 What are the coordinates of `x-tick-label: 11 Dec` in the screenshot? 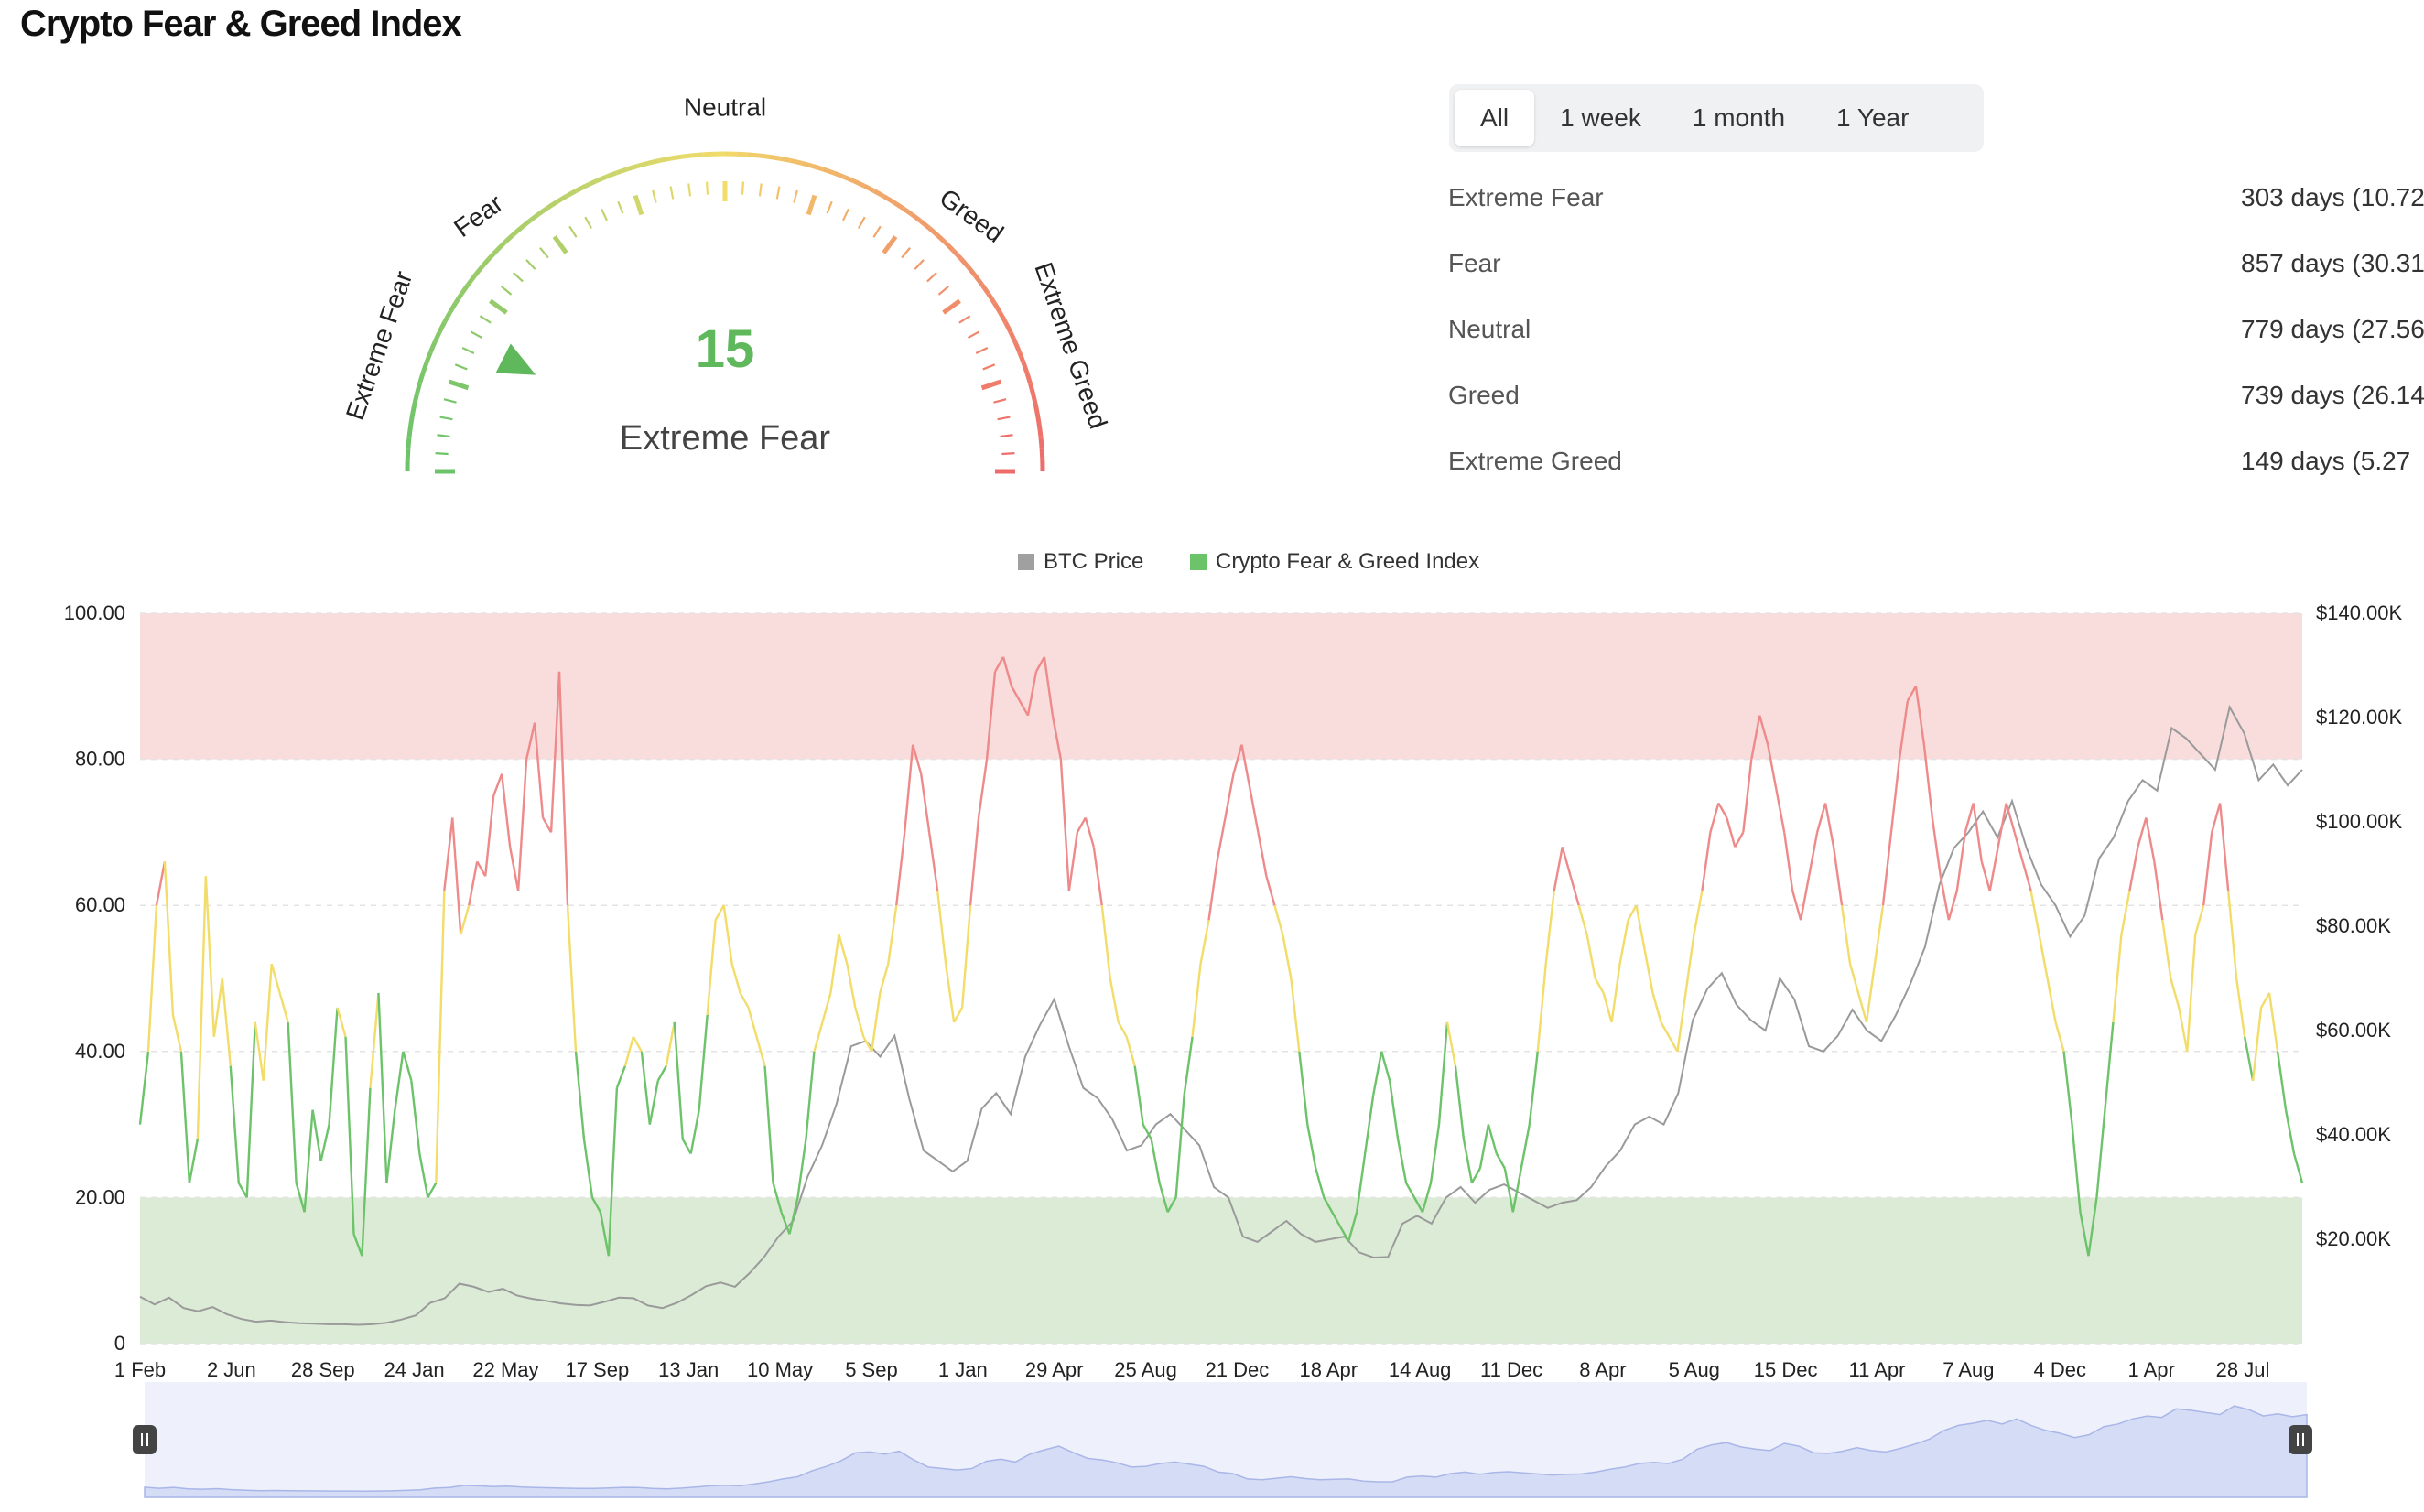 It's located at (1511, 1369).